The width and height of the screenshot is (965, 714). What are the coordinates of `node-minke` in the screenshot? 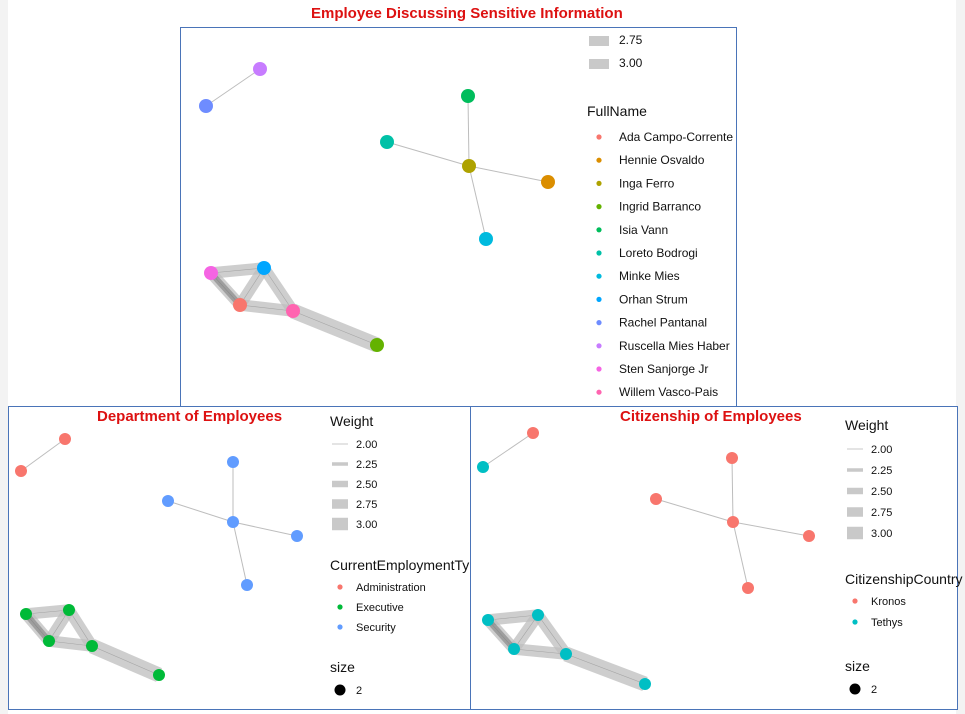 It's located at (748, 588).